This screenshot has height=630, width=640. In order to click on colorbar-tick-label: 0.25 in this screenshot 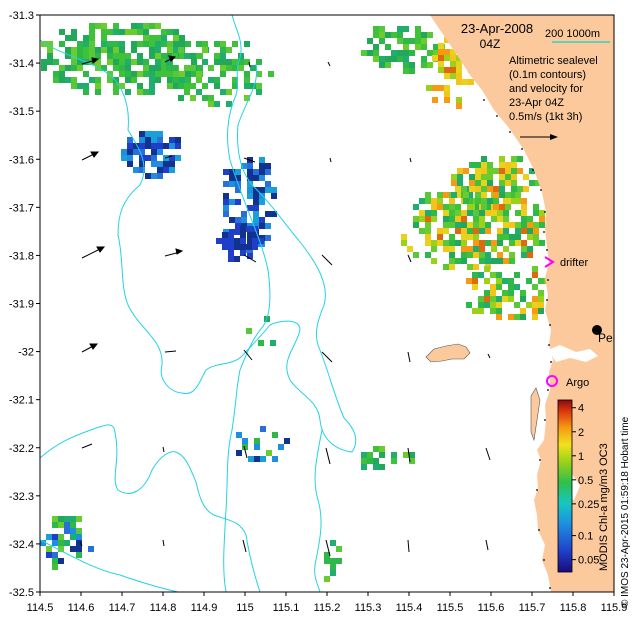, I will do `click(588, 505)`.